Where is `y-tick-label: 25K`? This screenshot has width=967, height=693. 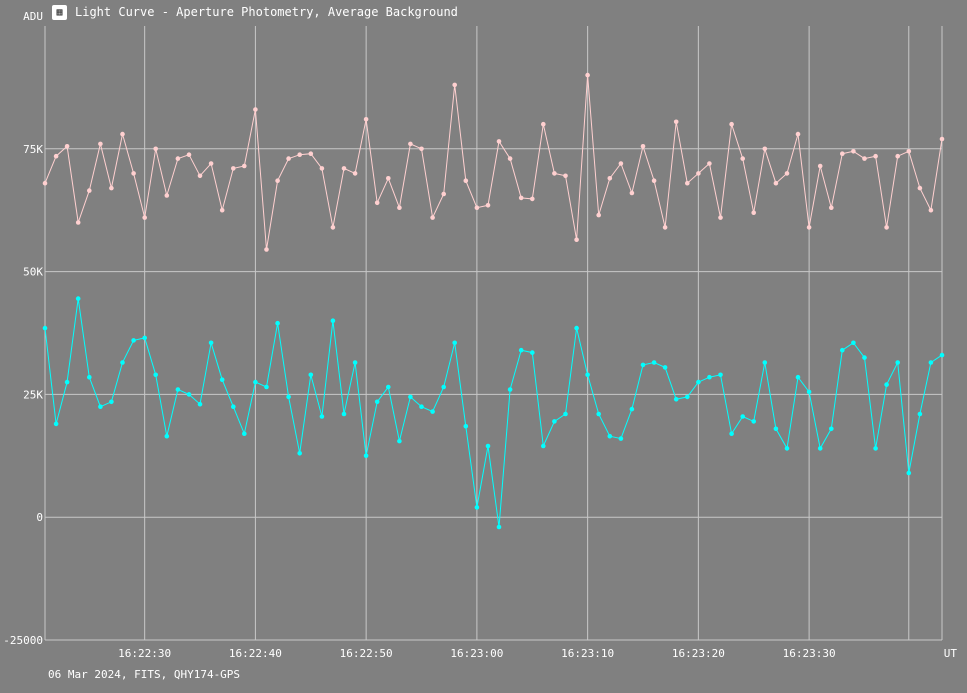
y-tick-label: 25K is located at coordinates (33, 394).